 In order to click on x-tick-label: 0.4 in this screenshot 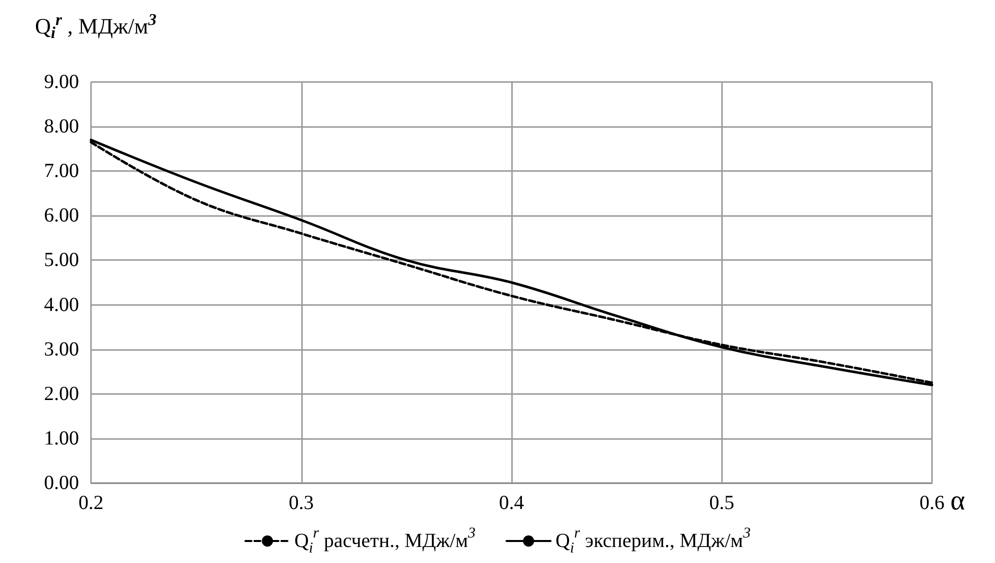, I will do `click(511, 503)`.